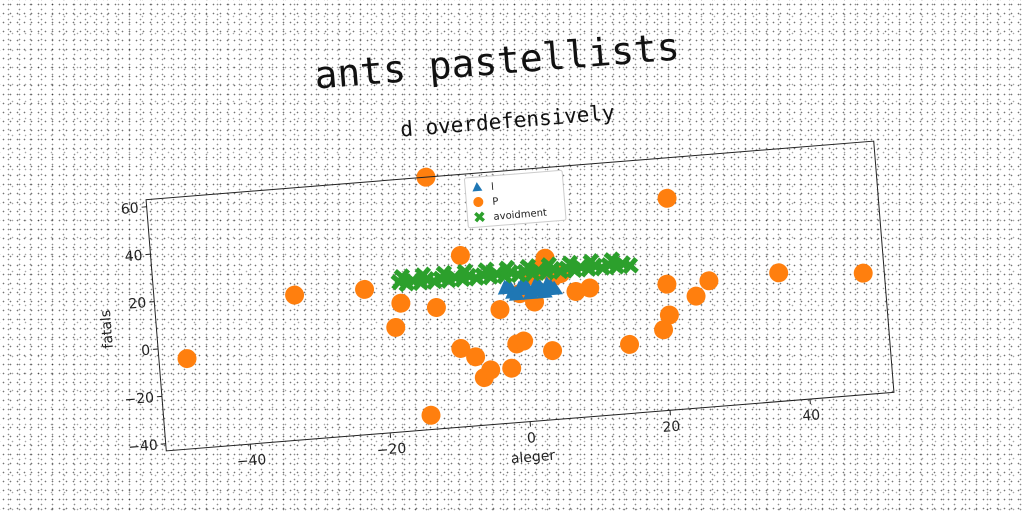 The image size is (1024, 512). What do you see at coordinates (137, 303) in the screenshot?
I see `y-tick-label: 20` at bounding box center [137, 303].